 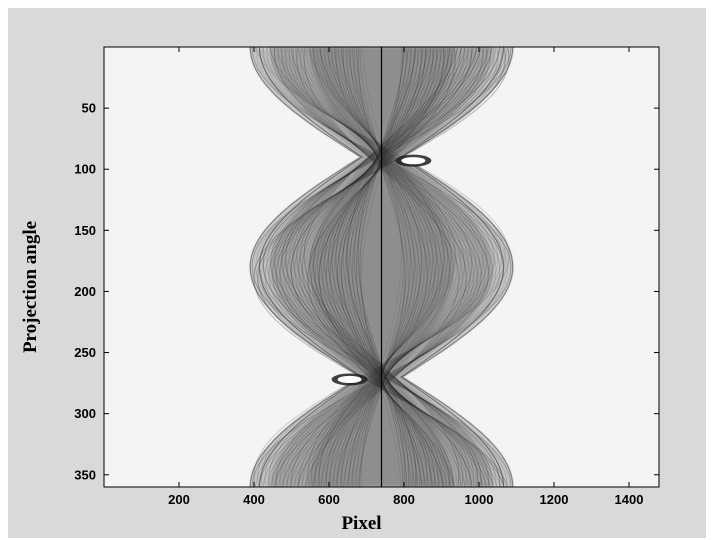 I want to click on x-tick-label: 1000, so click(x=479, y=499).